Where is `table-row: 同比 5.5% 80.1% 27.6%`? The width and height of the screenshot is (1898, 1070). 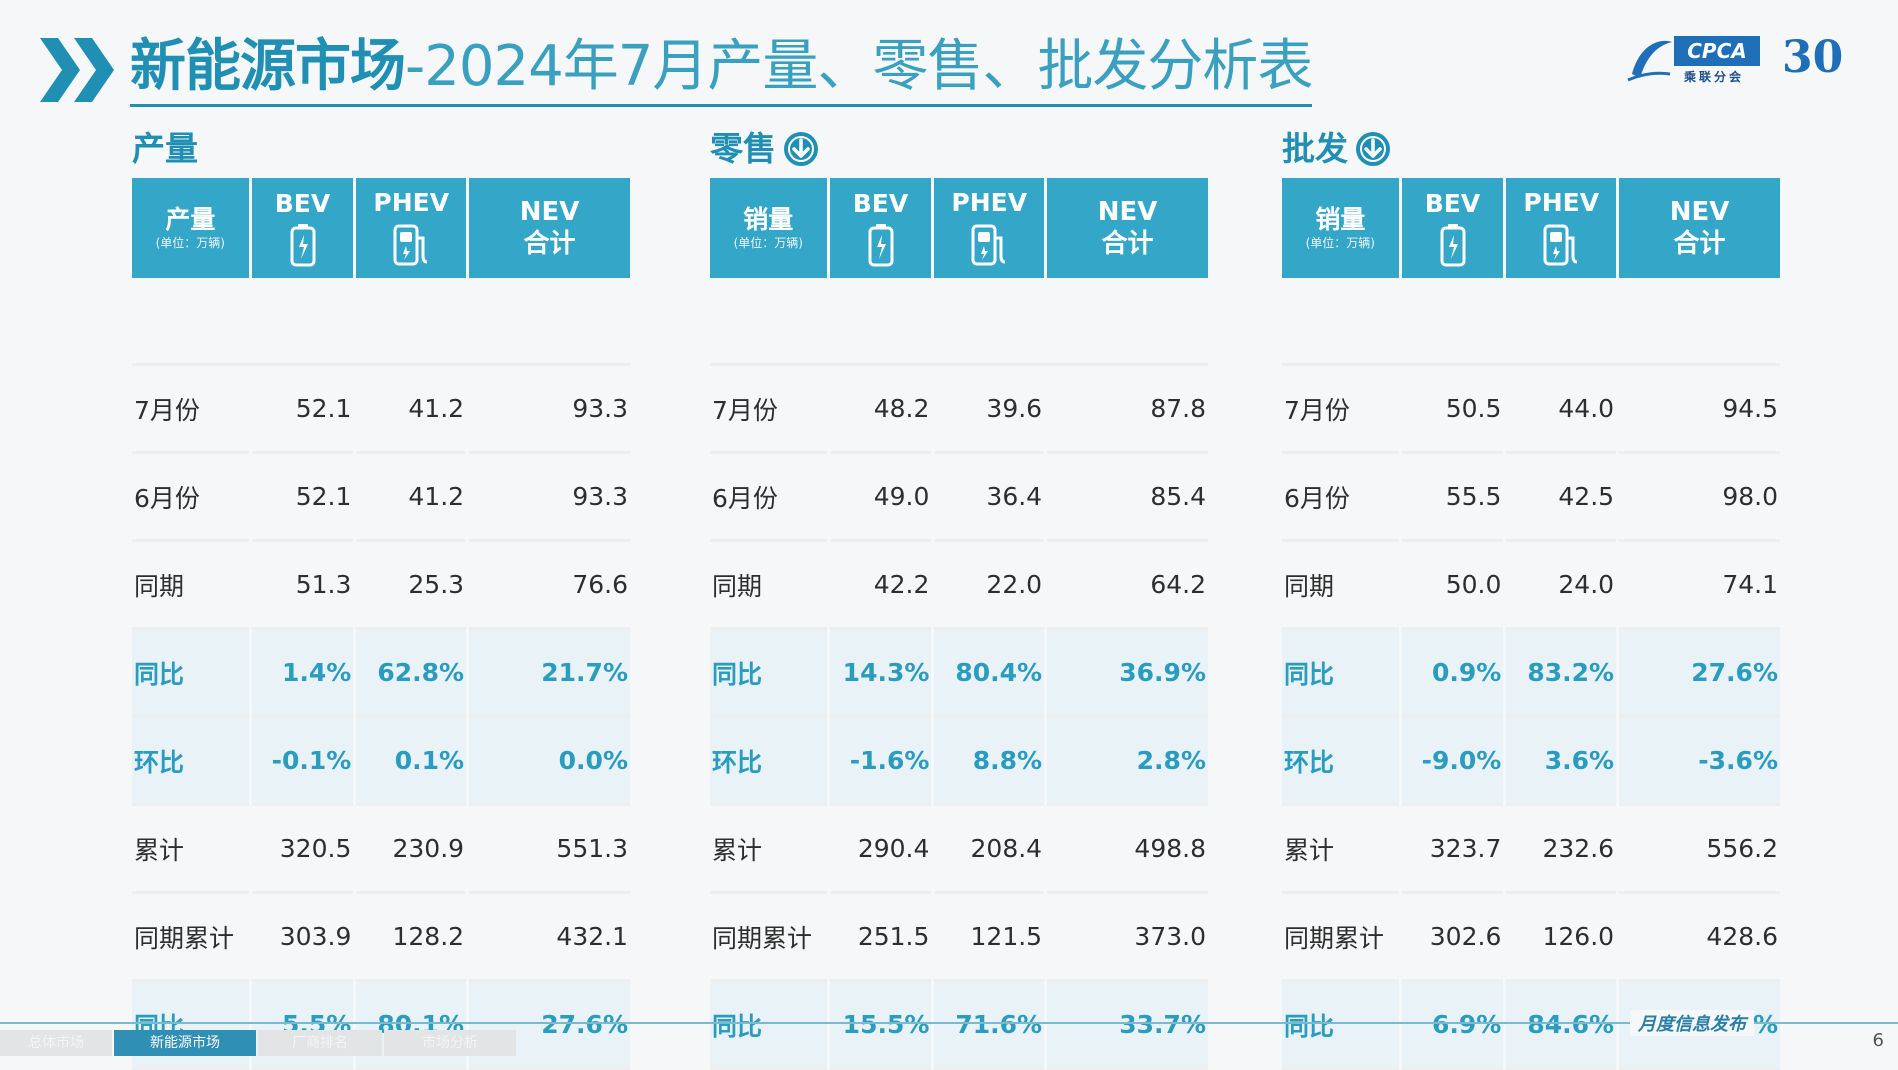 table-row: 同比 5.5% 80.1% 27.6% is located at coordinates (381, 1026).